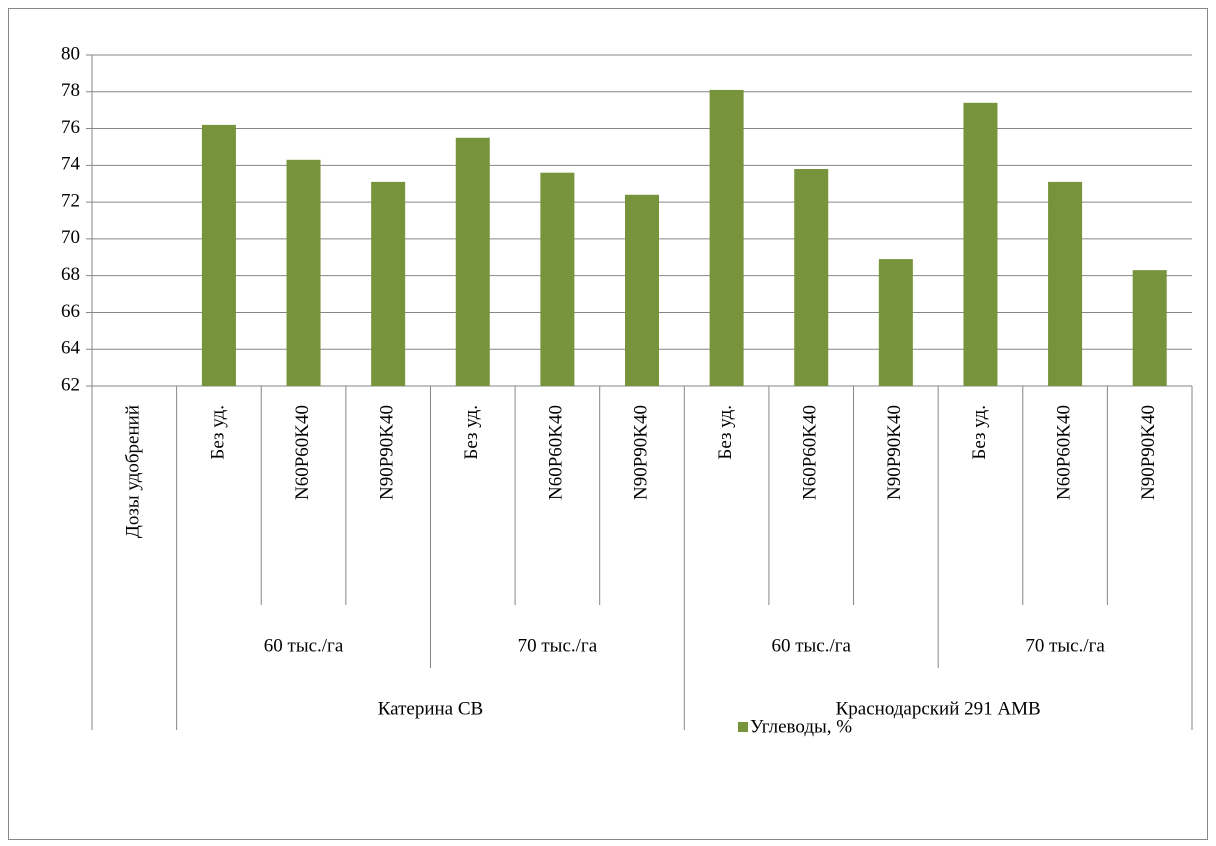  Describe the element at coordinates (70, 200) in the screenshot. I see `y-tick-label: 72` at that location.